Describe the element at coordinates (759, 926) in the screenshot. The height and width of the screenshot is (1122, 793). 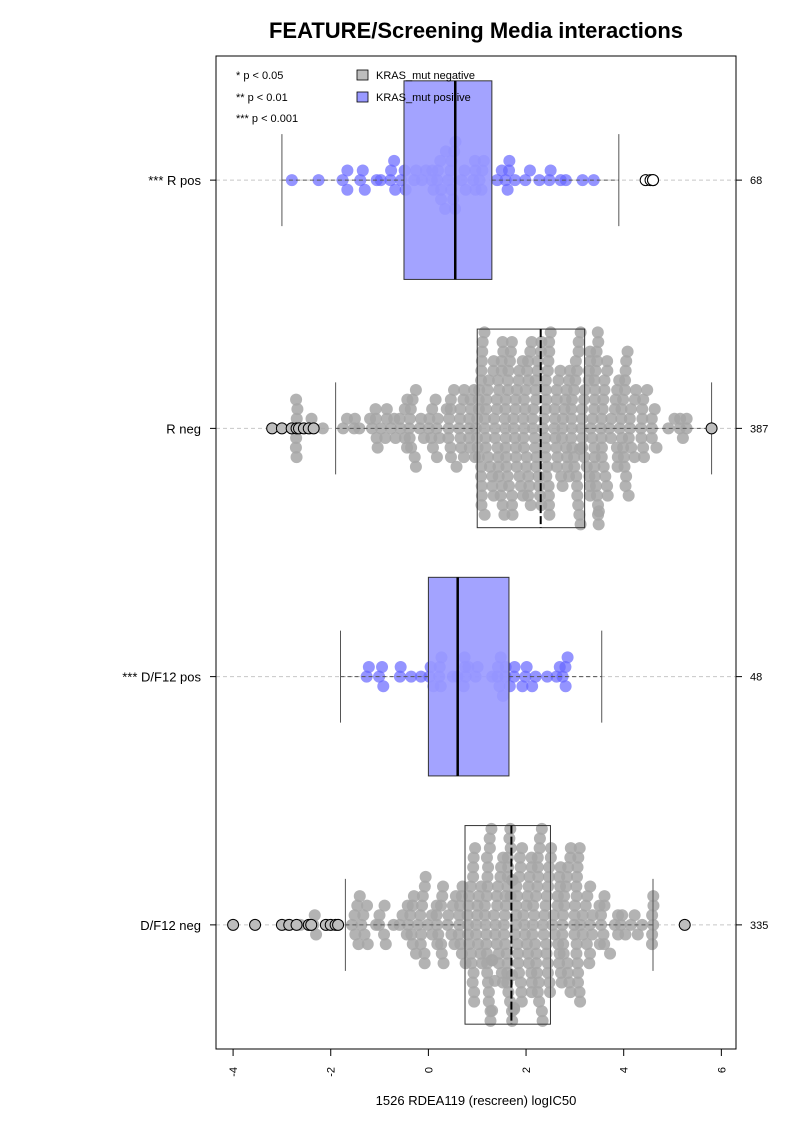
I see `count-label: 335` at that location.